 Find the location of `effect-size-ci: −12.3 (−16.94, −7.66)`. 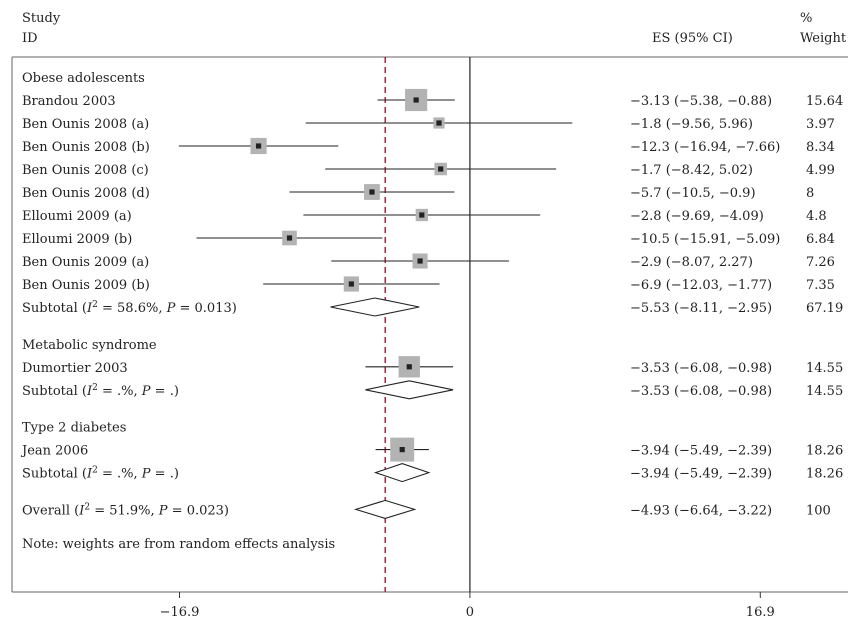

effect-size-ci: −12.3 (−16.94, −7.66) is located at coordinates (705, 147).